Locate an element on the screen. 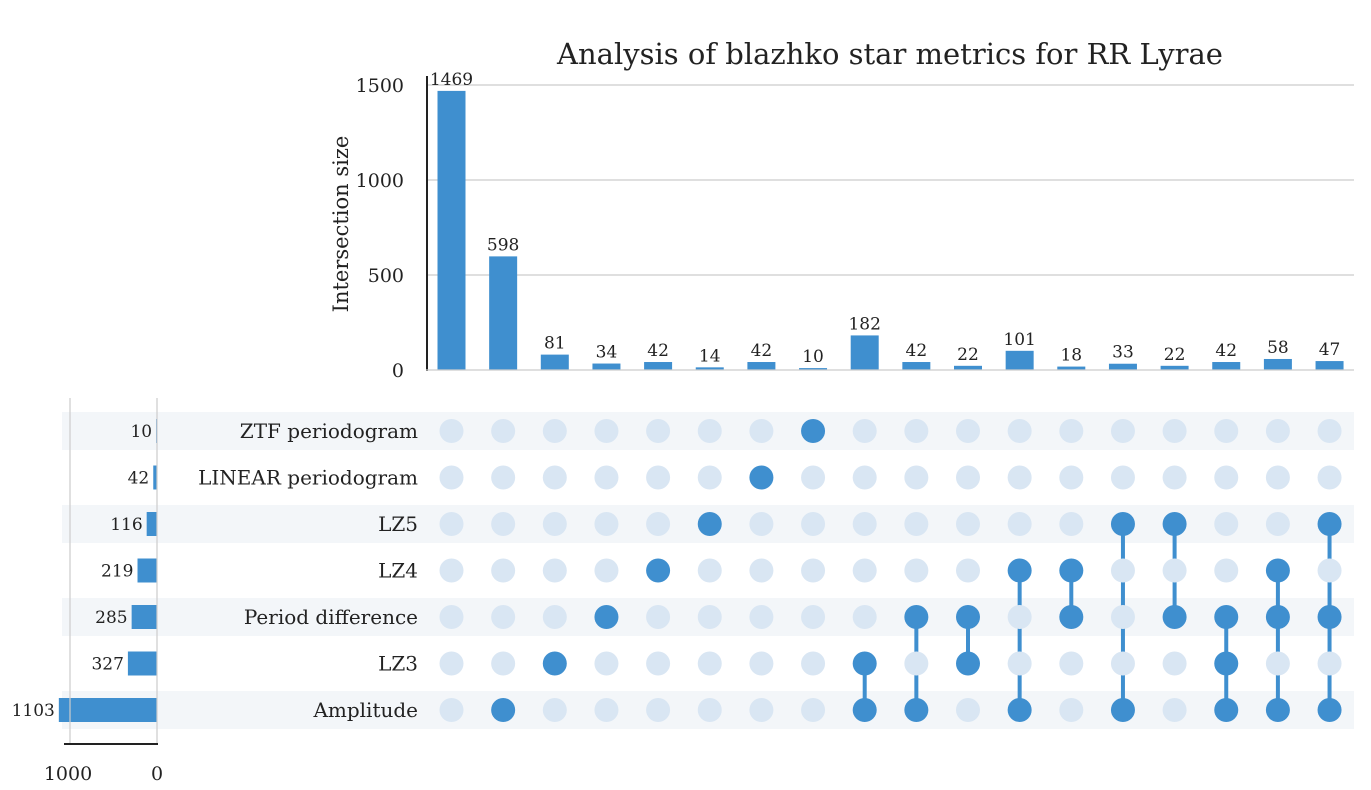  set-size-label: 10 is located at coordinates (141, 432).